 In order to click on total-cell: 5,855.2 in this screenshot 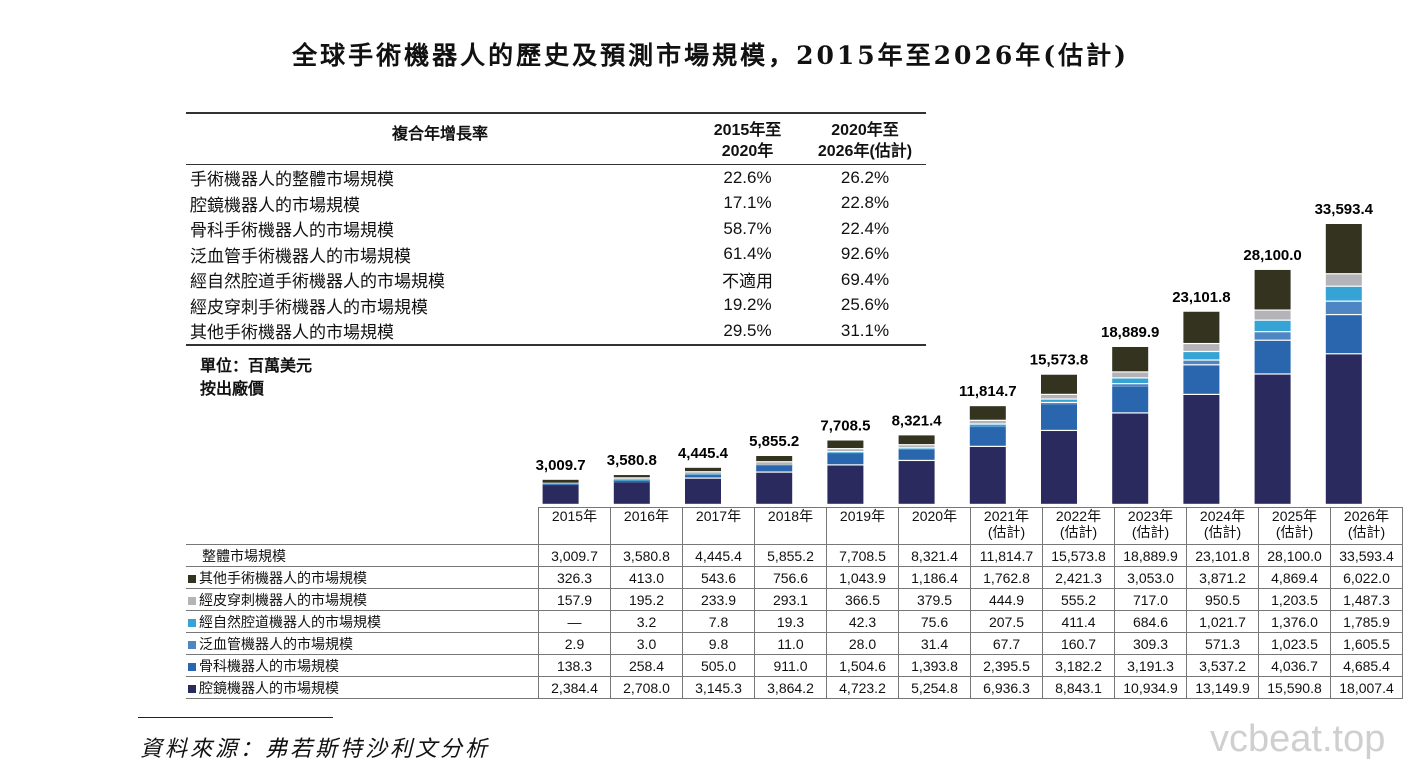, I will do `click(790, 555)`.